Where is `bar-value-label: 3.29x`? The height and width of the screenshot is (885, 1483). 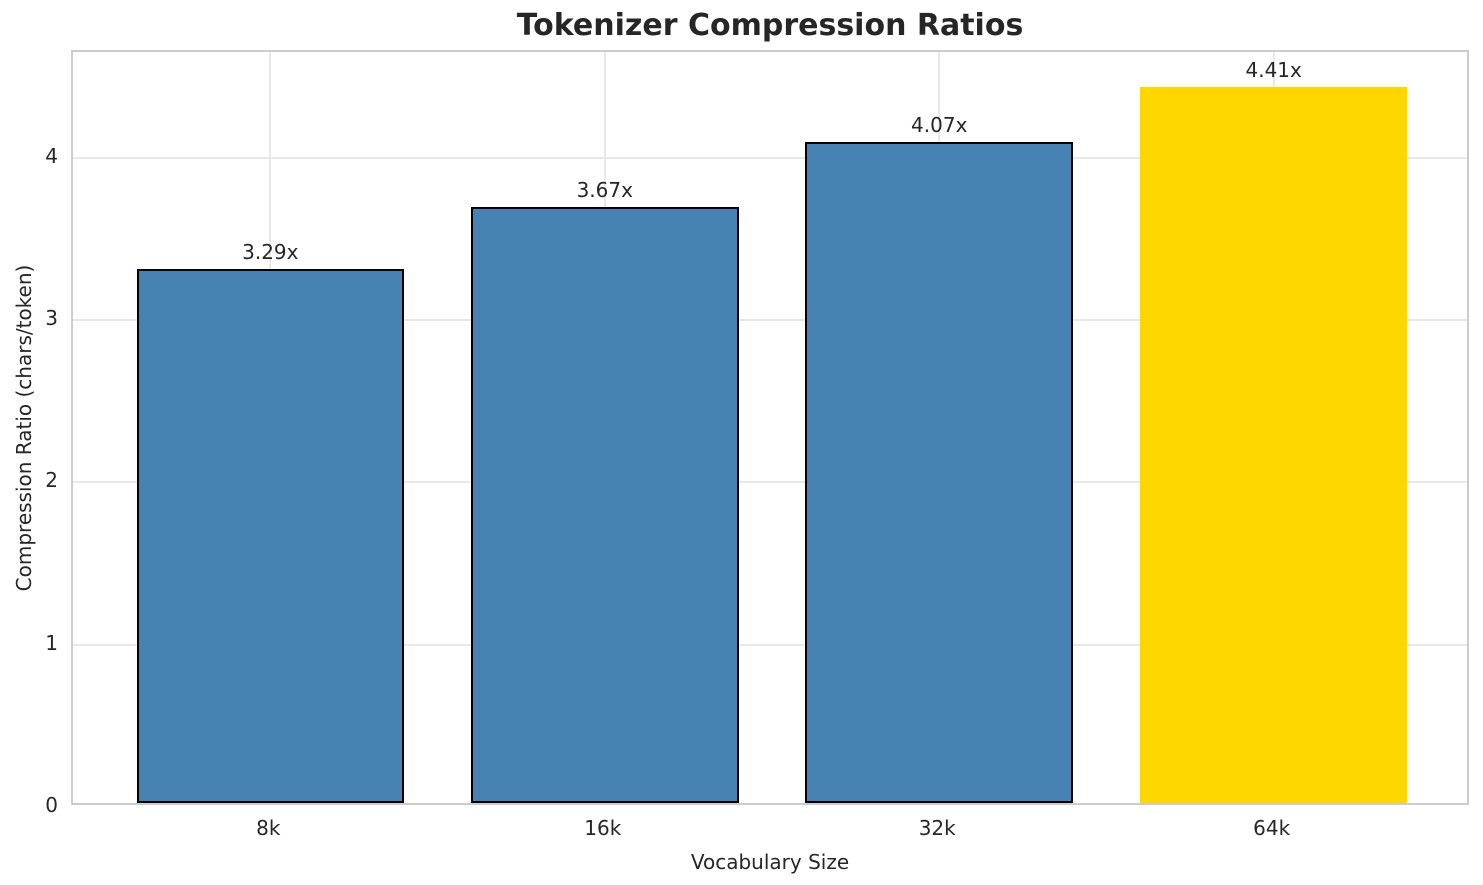
bar-value-label: 3.29x is located at coordinates (270, 251).